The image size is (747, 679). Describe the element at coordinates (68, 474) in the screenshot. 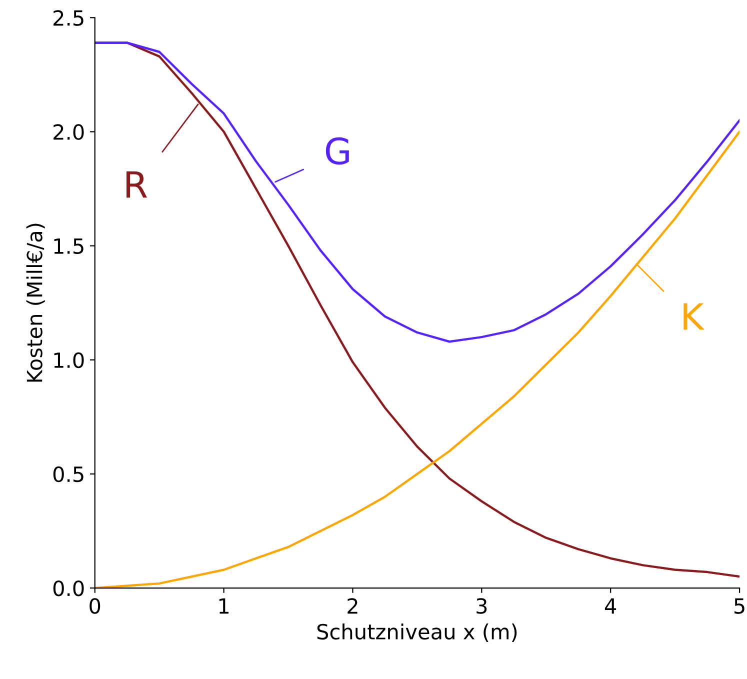

I see `y-tick-label: 0.5` at that location.